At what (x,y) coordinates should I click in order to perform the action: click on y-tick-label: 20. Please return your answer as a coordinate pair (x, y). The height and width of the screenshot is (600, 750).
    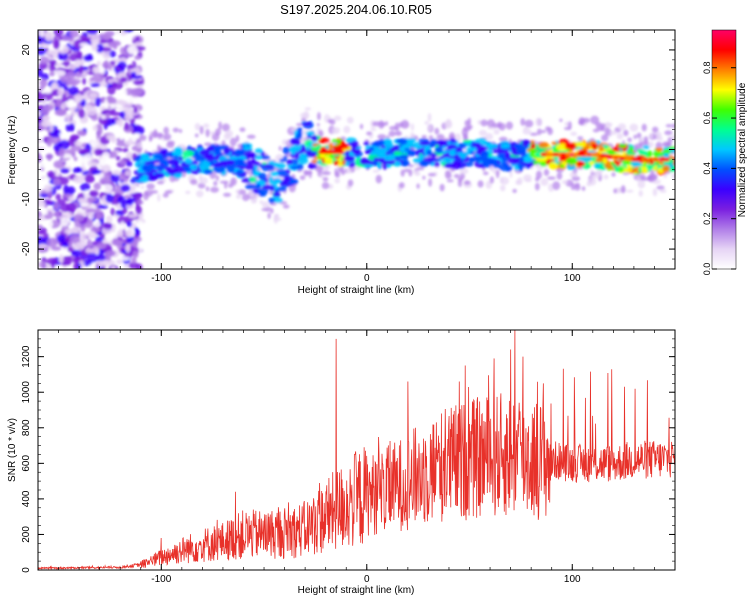
    Looking at the image, I should click on (26, 50).